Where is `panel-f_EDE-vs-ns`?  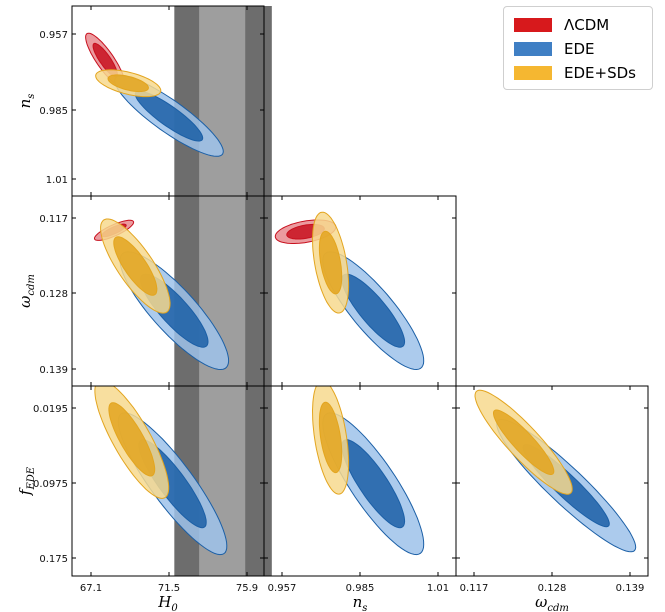 panel-f_EDE-vs-ns is located at coordinates (368, 471).